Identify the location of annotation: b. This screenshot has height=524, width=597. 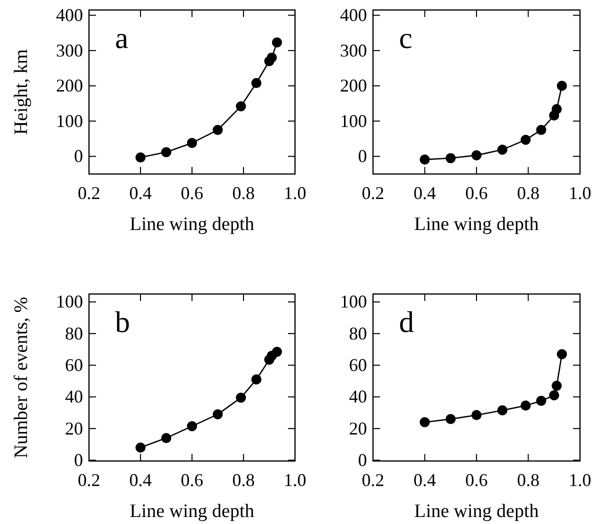
(122, 322).